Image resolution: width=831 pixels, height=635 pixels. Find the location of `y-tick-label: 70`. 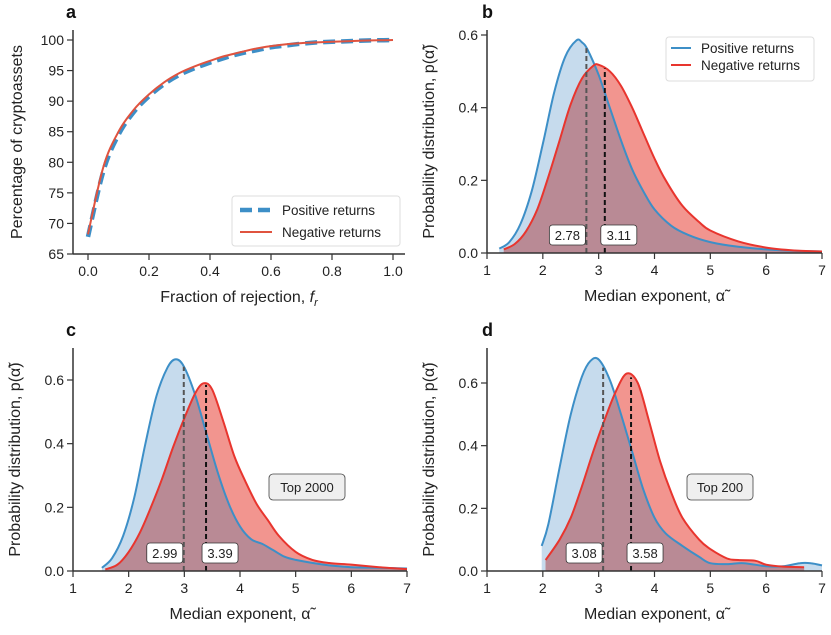

y-tick-label: 70 is located at coordinates (56, 223).